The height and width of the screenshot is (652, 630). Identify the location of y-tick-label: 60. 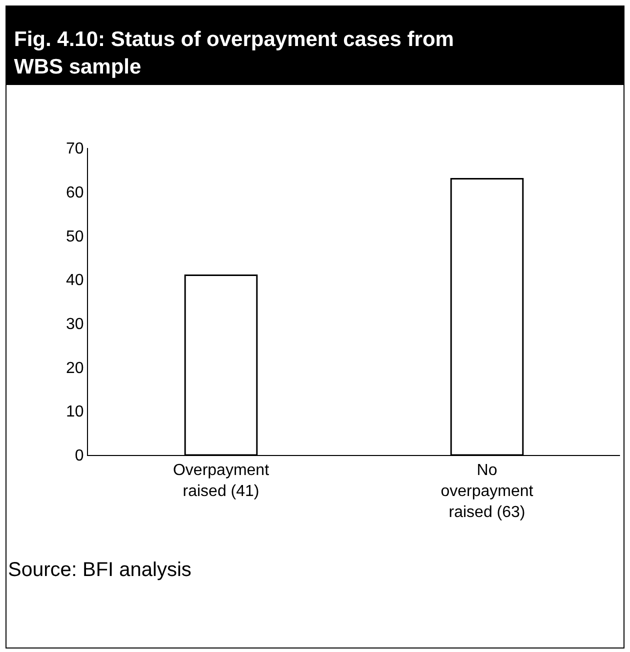
(75, 193).